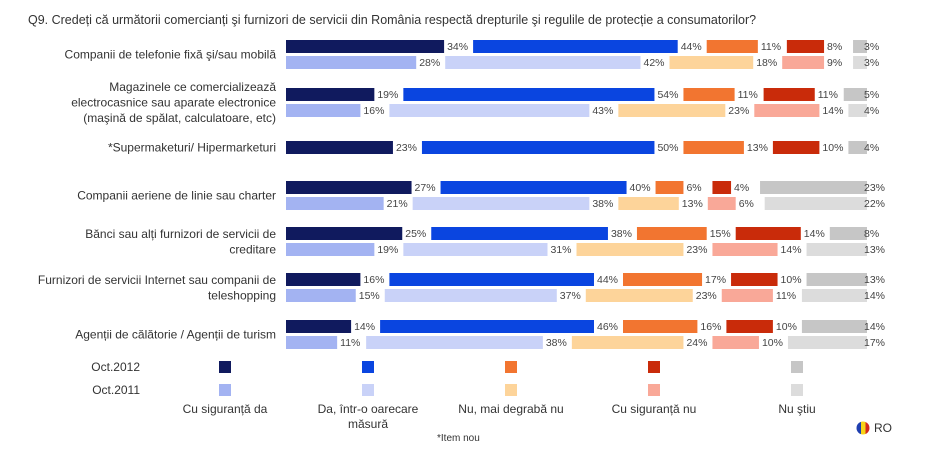  What do you see at coordinates (863, 428) in the screenshot?
I see `romania-flag-icon` at bounding box center [863, 428].